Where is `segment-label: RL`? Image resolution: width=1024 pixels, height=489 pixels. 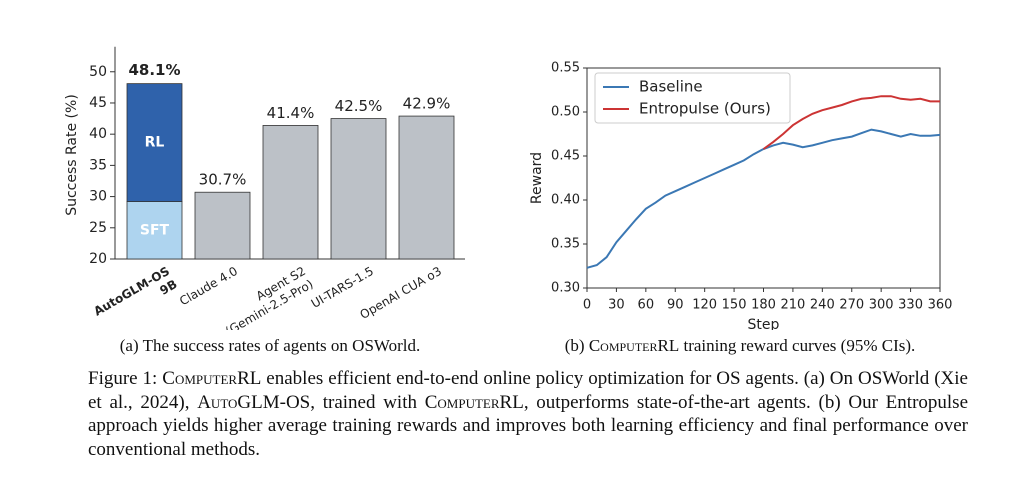 segment-label: RL is located at coordinates (155, 143).